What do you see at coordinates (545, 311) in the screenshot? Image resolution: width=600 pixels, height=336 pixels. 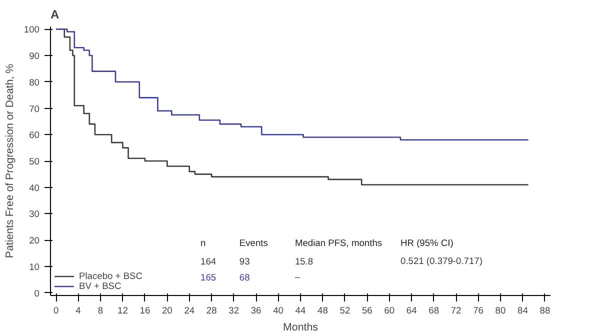 I see `x-tick-label: 88` at bounding box center [545, 311].